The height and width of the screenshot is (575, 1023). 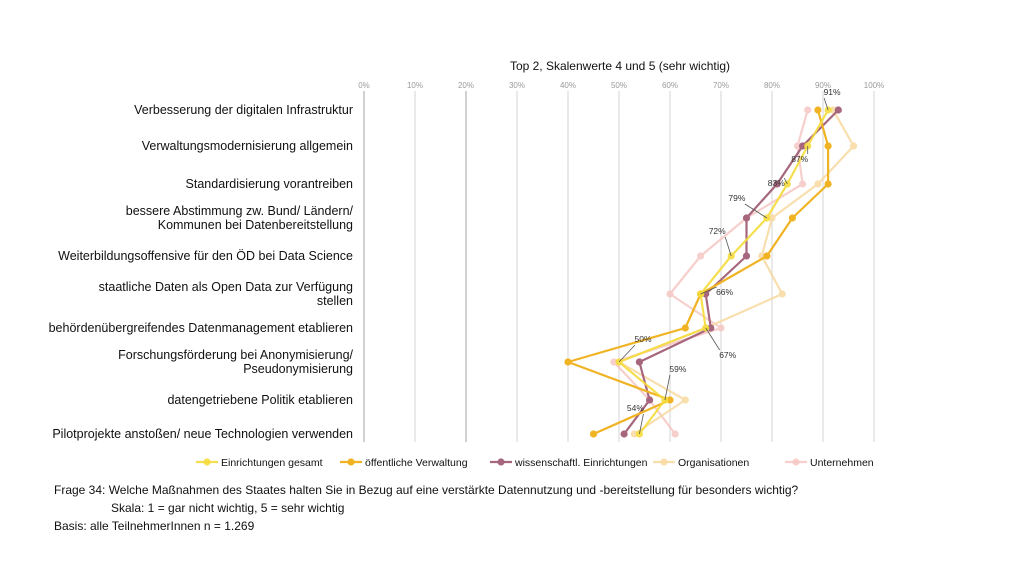 What do you see at coordinates (721, 85) in the screenshot?
I see `x-tick-label: 70%` at bounding box center [721, 85].